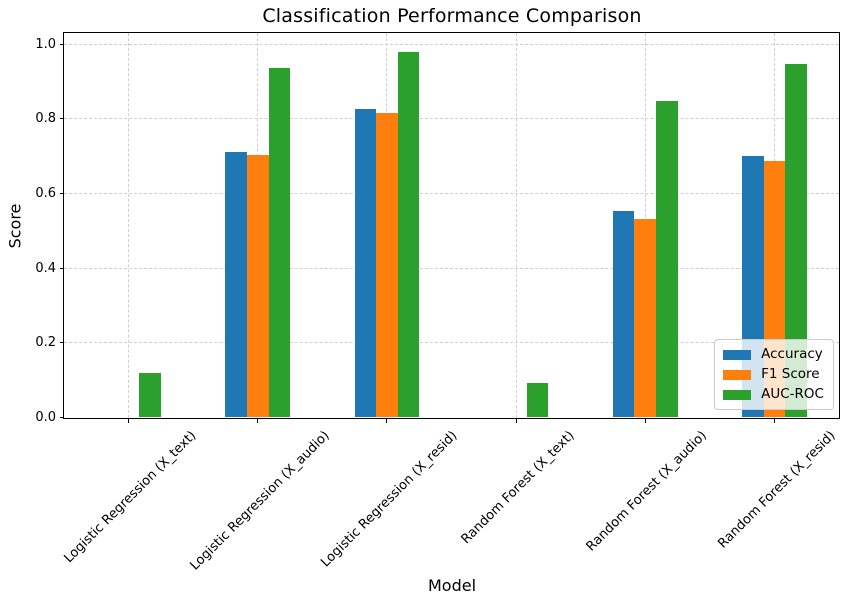 This screenshot has width=850, height=611. What do you see at coordinates (737, 354) in the screenshot?
I see `legend-swatch-accuracy` at bounding box center [737, 354].